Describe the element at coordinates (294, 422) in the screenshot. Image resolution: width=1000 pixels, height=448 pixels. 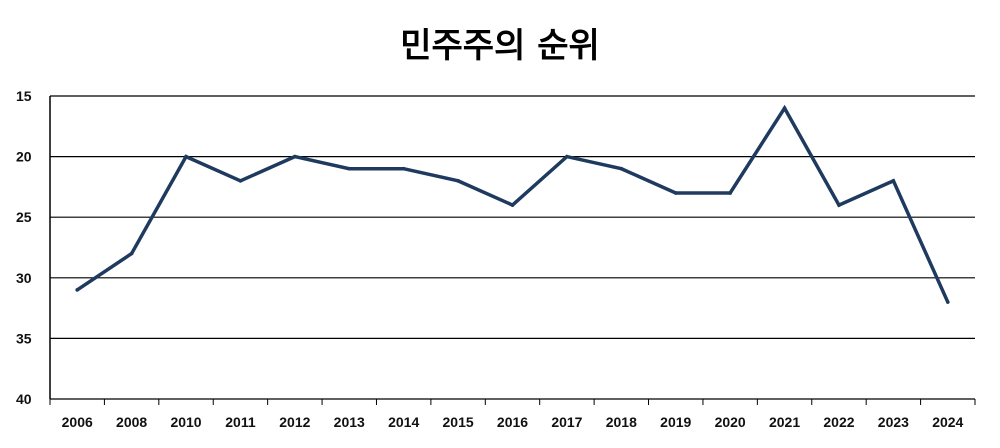
I see `x-tick-label: 2012` at that location.